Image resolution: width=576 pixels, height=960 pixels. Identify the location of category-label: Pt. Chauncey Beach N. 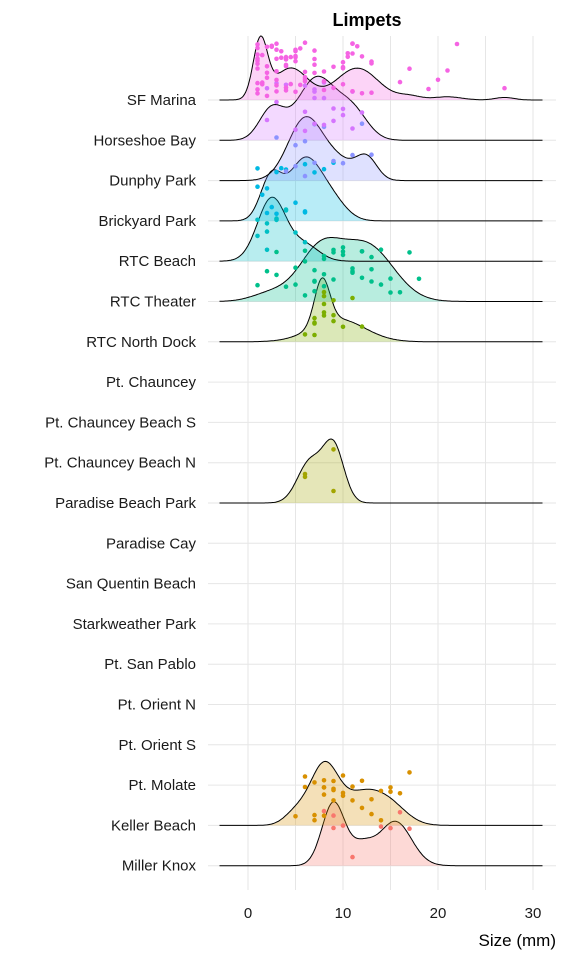
(120, 463).